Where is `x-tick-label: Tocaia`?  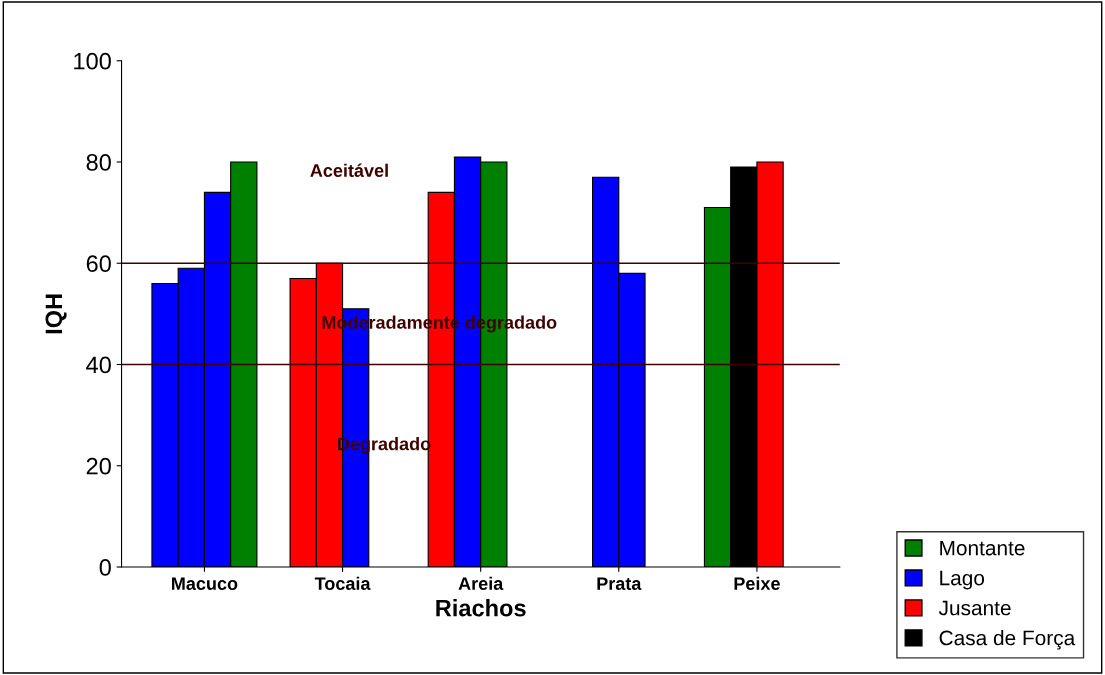
x-tick-label: Tocaia is located at coordinates (342, 583).